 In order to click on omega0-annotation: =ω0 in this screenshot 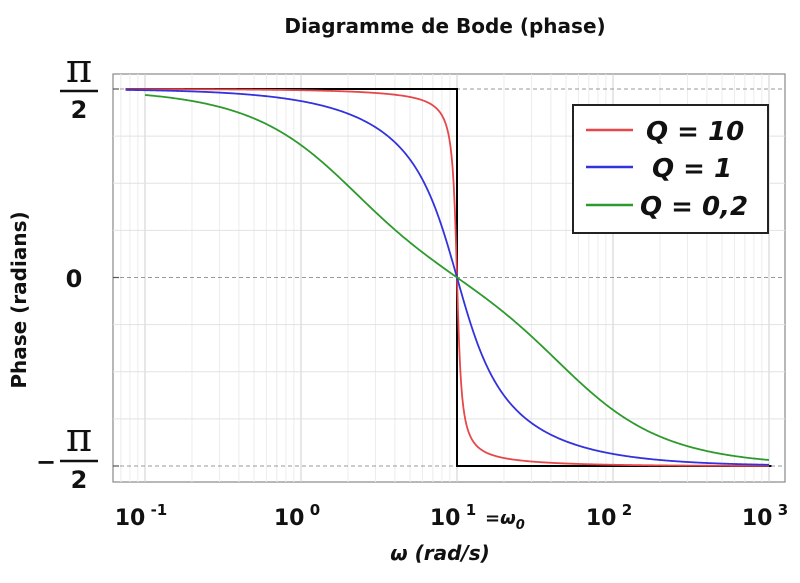, I will do `click(505, 520)`.